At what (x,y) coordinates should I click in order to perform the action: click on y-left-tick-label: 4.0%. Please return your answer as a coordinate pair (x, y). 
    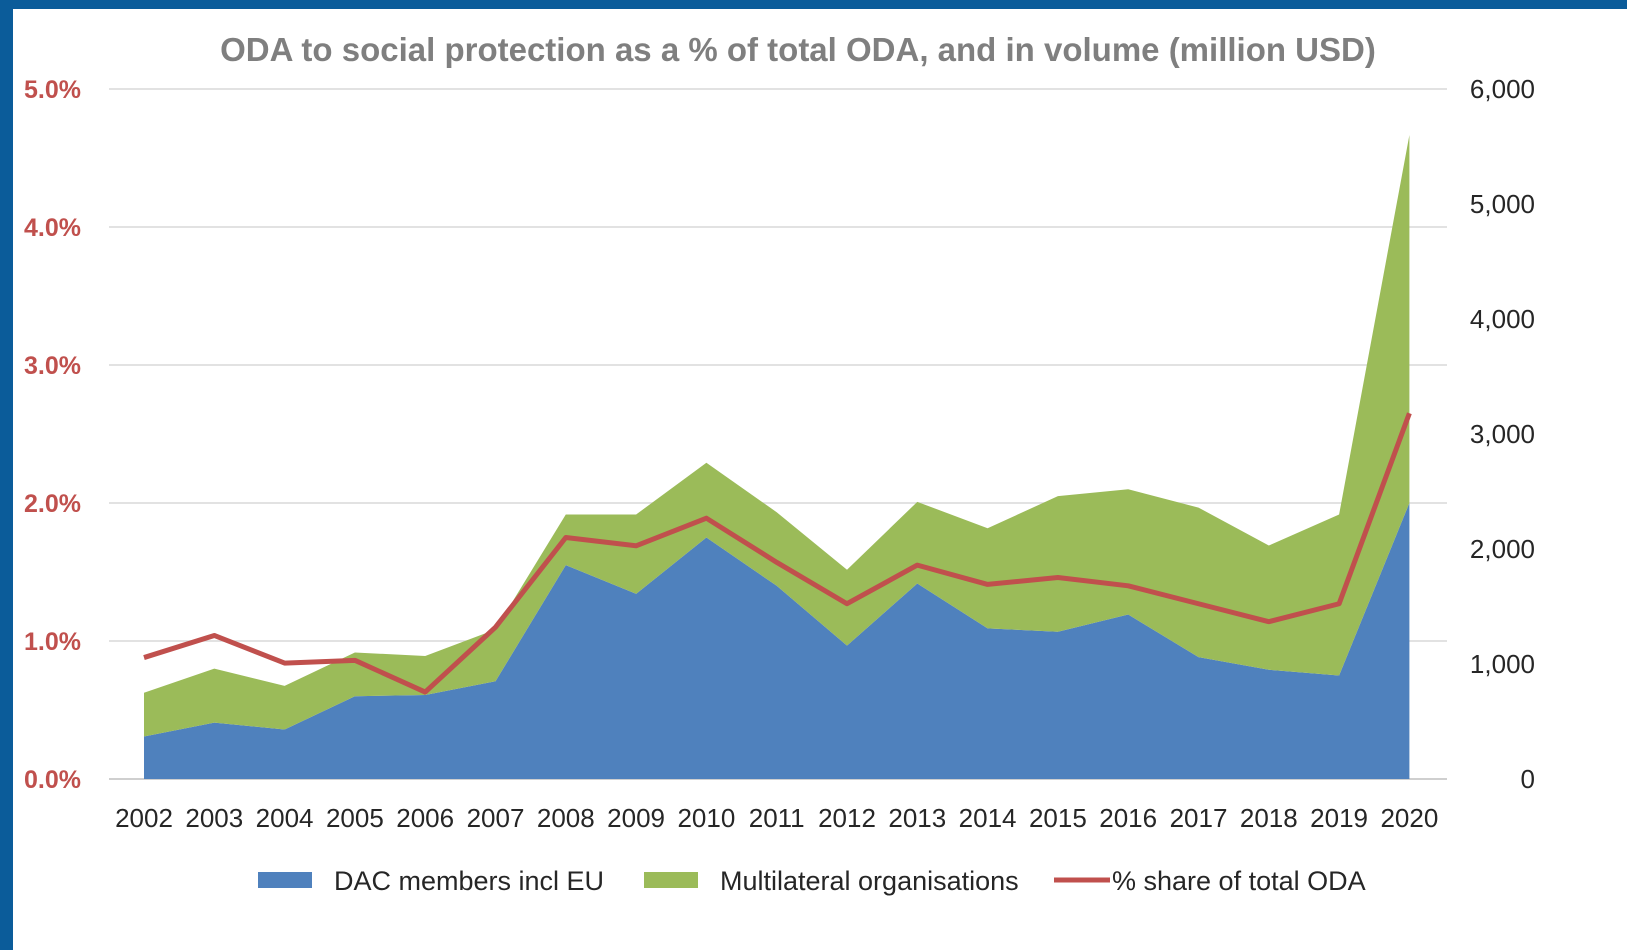
    Looking at the image, I should click on (52, 228).